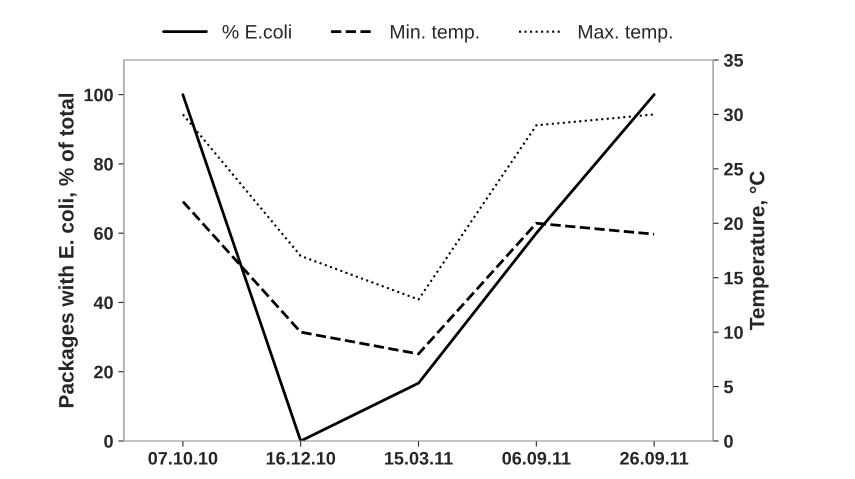 The height and width of the screenshot is (479, 855). Describe the element at coordinates (654, 458) in the screenshot. I see `x-tick-label: 26.09.11` at that location.